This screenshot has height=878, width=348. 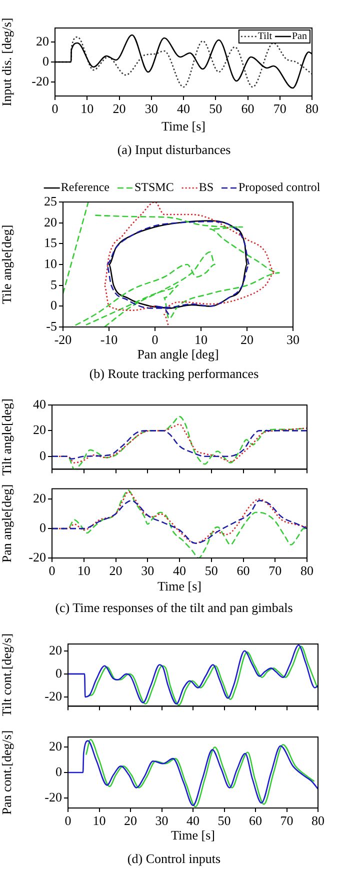 What do you see at coordinates (174, 374) in the screenshot?
I see `text: (b) Route tracking performances` at bounding box center [174, 374].